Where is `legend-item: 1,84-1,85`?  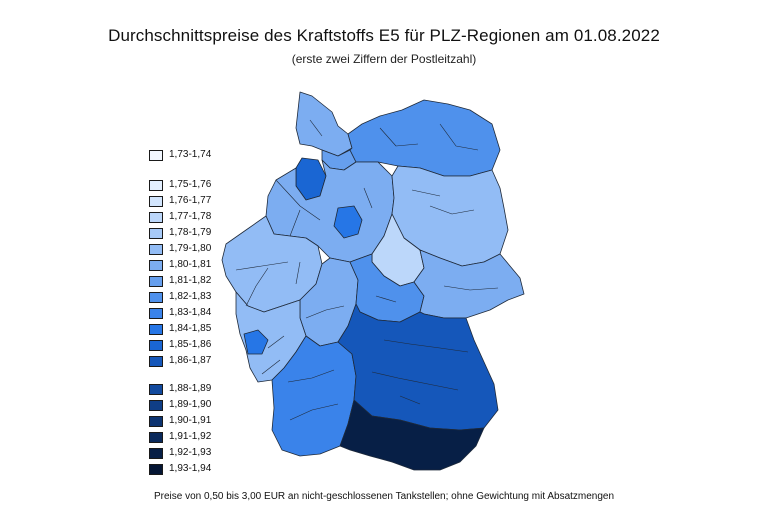 legend-item: 1,84-1,85 is located at coordinates (180, 329).